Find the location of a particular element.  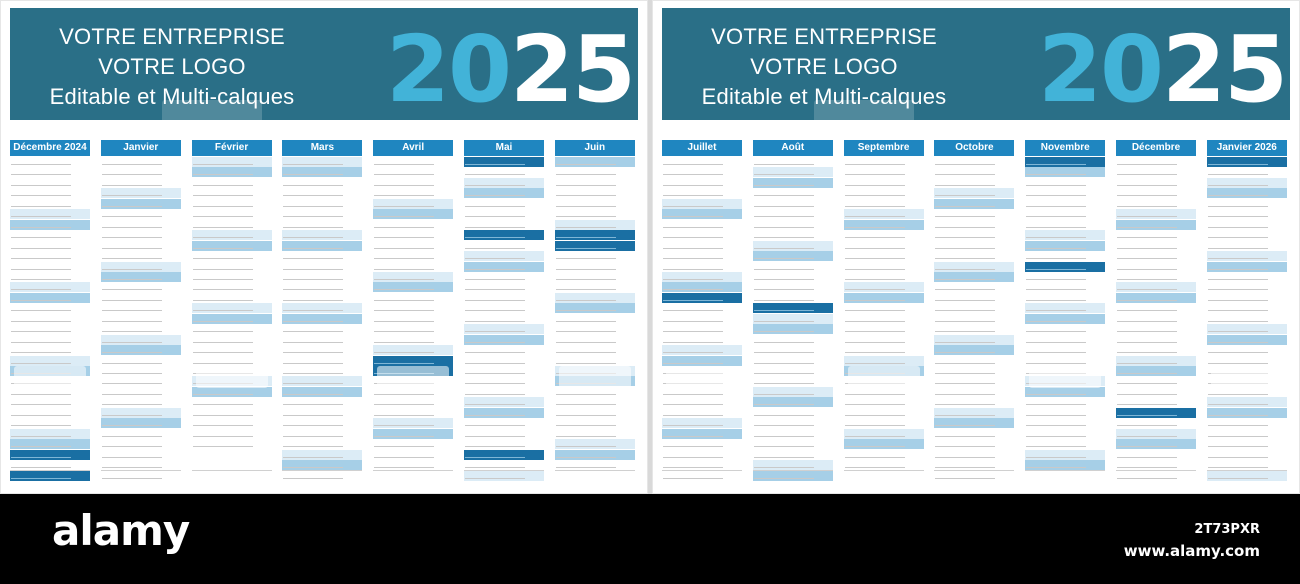

month-header: Décembre 2024 is located at coordinates (50, 148).